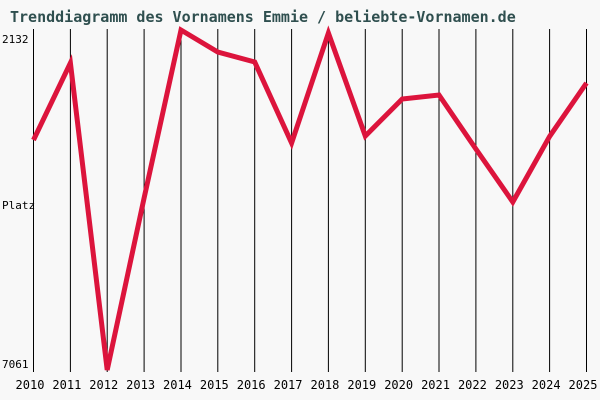 The width and height of the screenshot is (600, 400). What do you see at coordinates (399, 385) in the screenshot?
I see `x-axis-year-label: 2020` at bounding box center [399, 385].